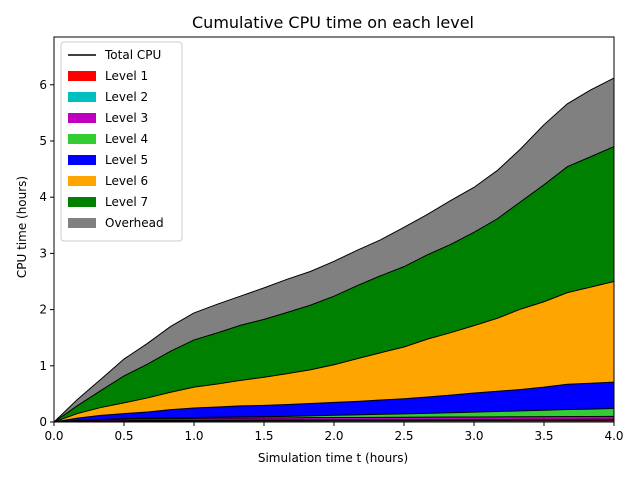  I want to click on legend-label-level-7: Level 7, so click(126, 202).